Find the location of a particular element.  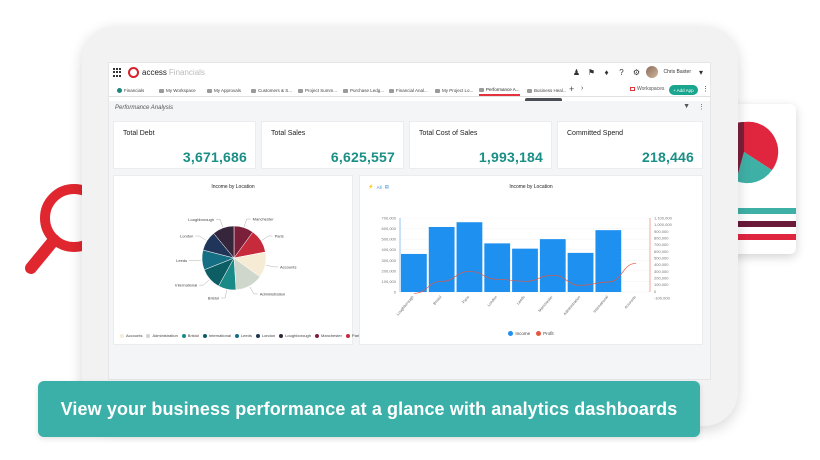

legend-item: Leeds is located at coordinates (243, 335).